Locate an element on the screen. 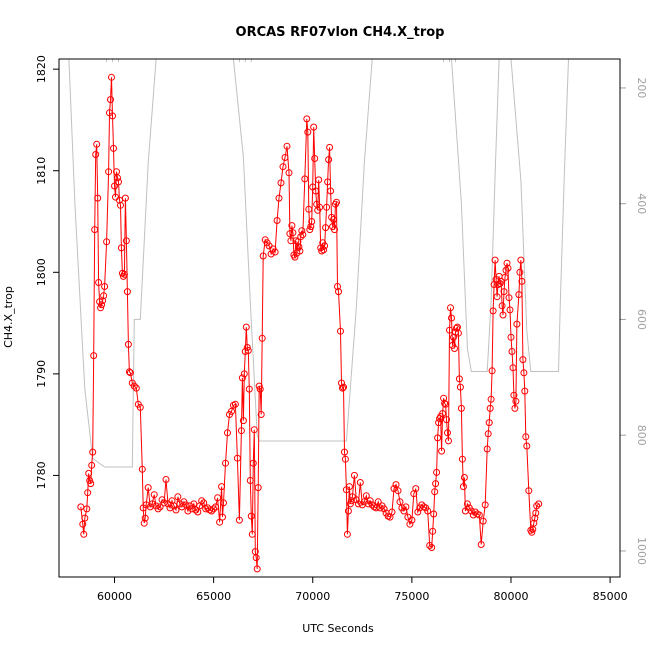  y-axis-tick-label: 1810 is located at coordinates (41, 171).